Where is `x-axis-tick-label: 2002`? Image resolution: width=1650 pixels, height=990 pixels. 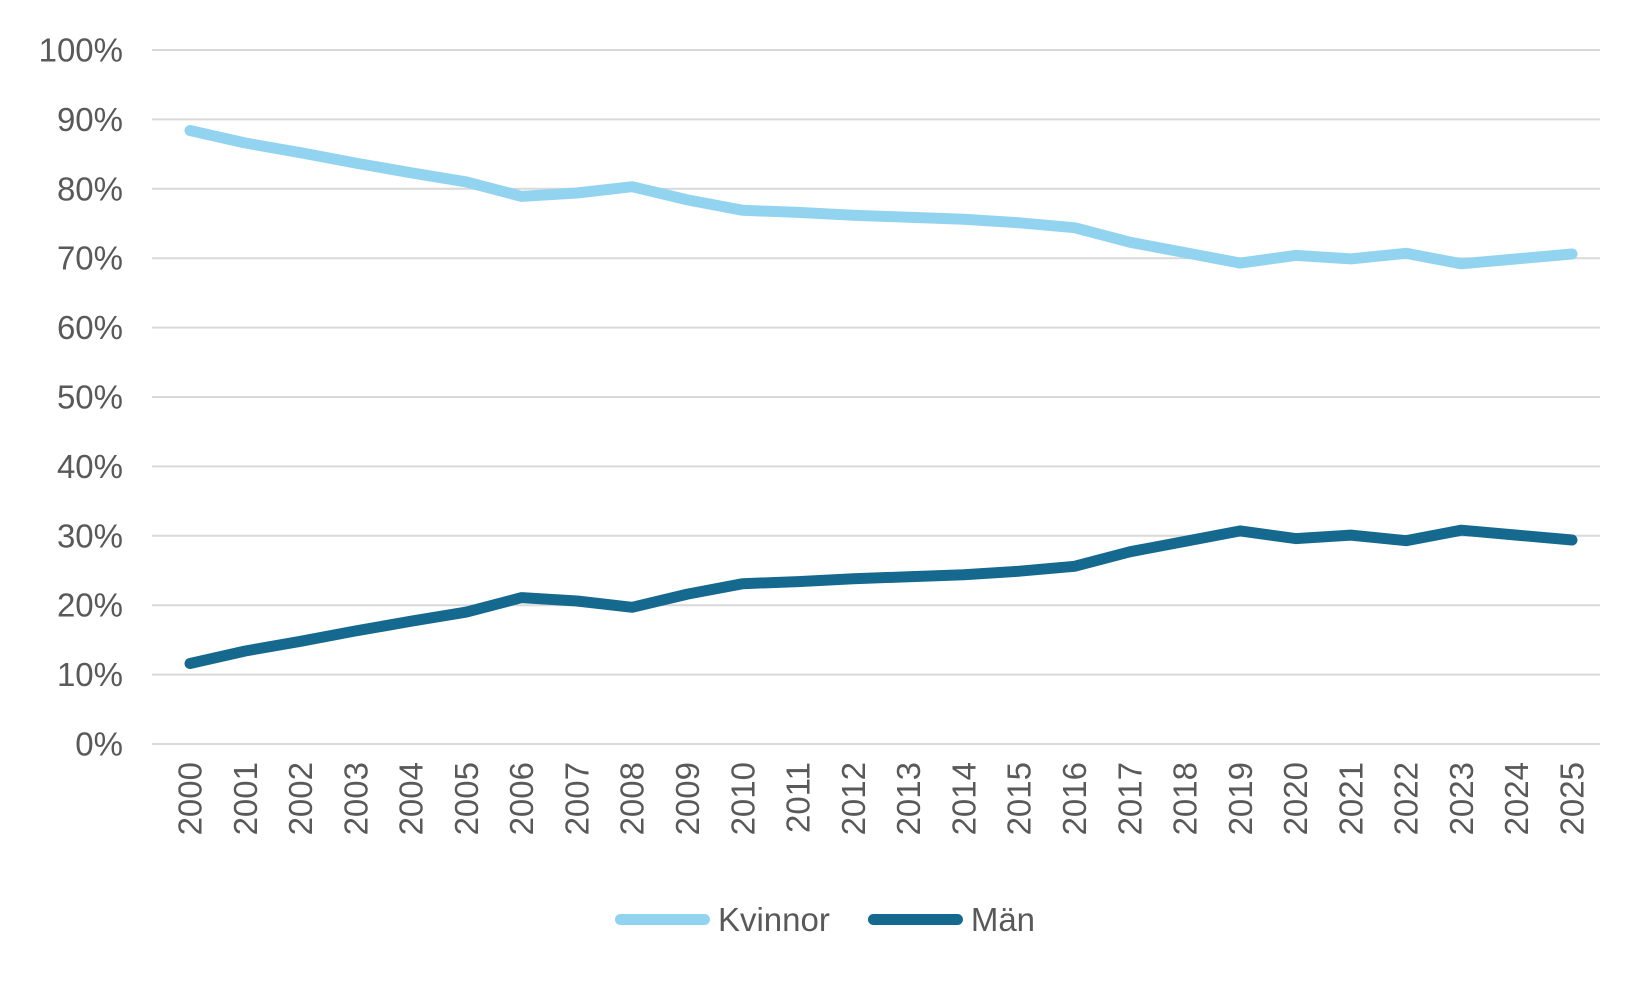 x-axis-tick-label: 2002 is located at coordinates (300, 798).